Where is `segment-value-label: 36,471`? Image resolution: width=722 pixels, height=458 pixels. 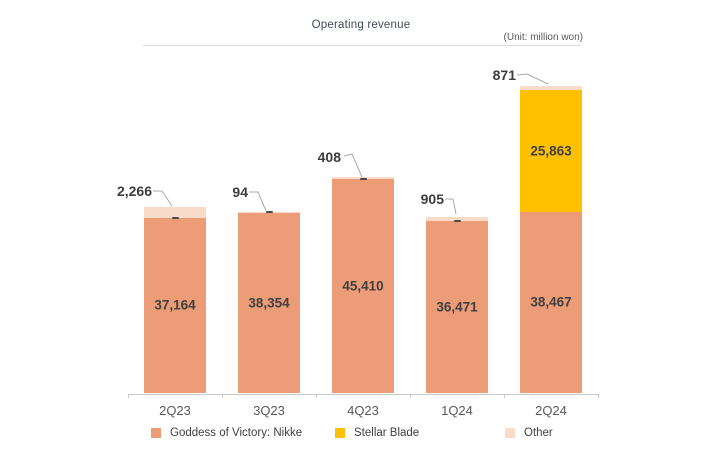 segment-value-label: 36,471 is located at coordinates (457, 307).